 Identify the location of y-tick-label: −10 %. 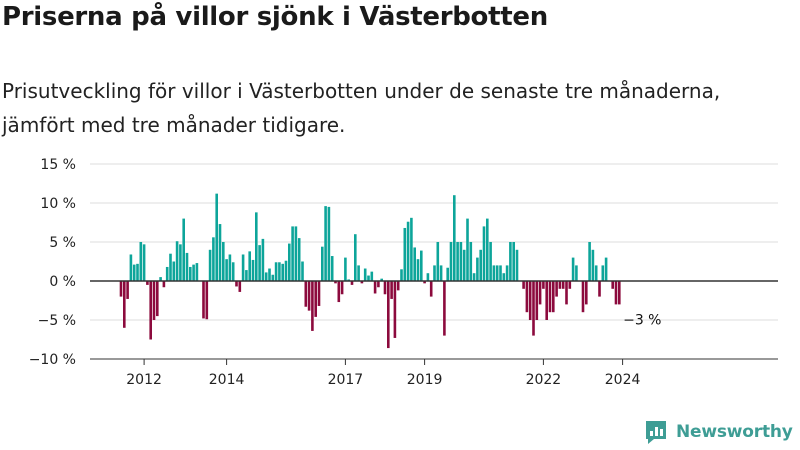
(52, 360).